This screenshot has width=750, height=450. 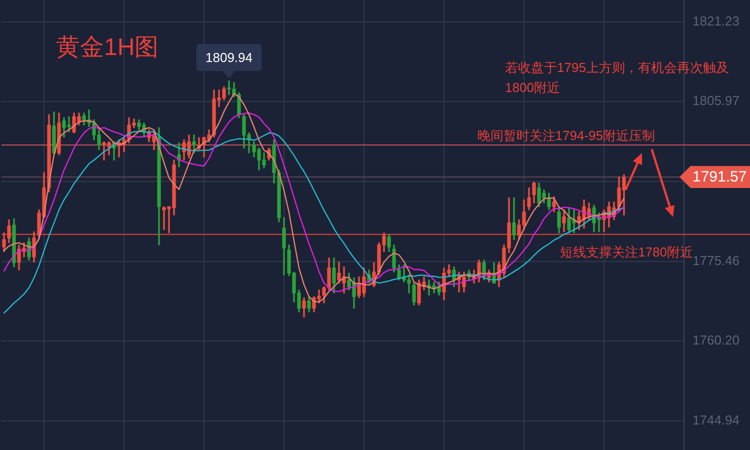 What do you see at coordinates (716, 420) in the screenshot?
I see `y-tick-label: 1744.94` at bounding box center [716, 420].